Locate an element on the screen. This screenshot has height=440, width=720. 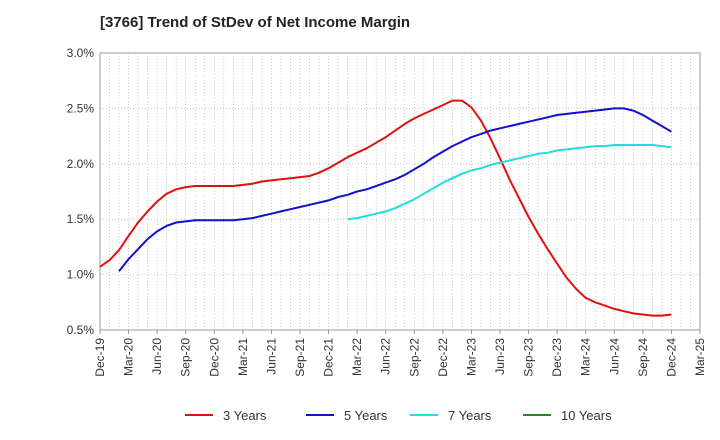
x-tick-label: Mar-25 is located at coordinates (700, 357).